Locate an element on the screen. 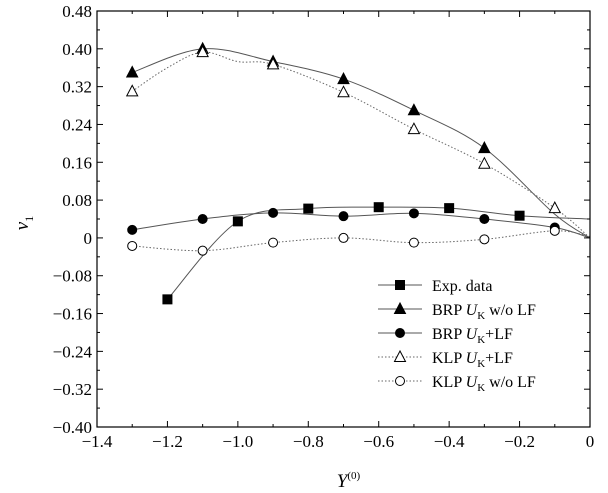  y-tick-label: −0.24 is located at coordinates (73, 351).